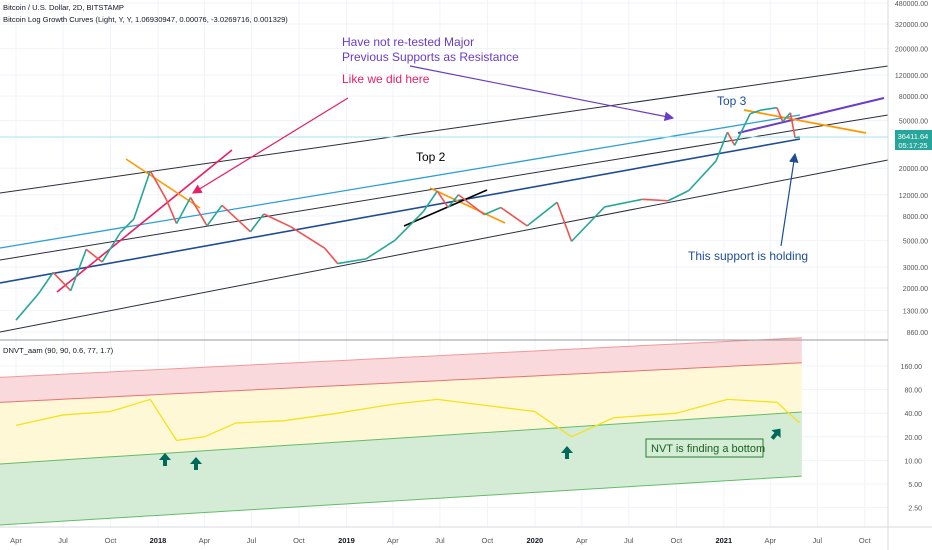 Image resolution: width=932 pixels, height=550 pixels. I want to click on price-badge-countdown: 05:17:25, so click(912, 145).